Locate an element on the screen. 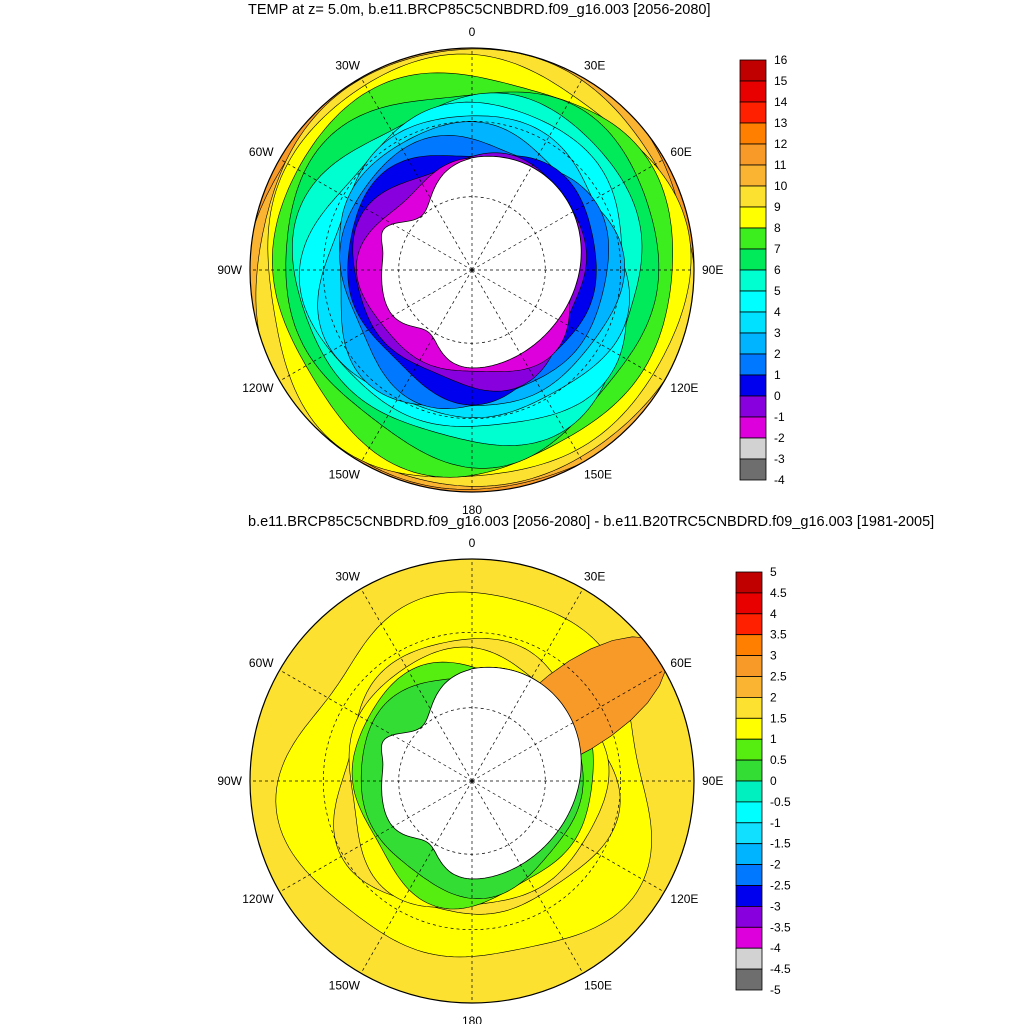 The height and width of the screenshot is (1024, 1024). bottom-colorbar-tick: 4 is located at coordinates (773, 614).